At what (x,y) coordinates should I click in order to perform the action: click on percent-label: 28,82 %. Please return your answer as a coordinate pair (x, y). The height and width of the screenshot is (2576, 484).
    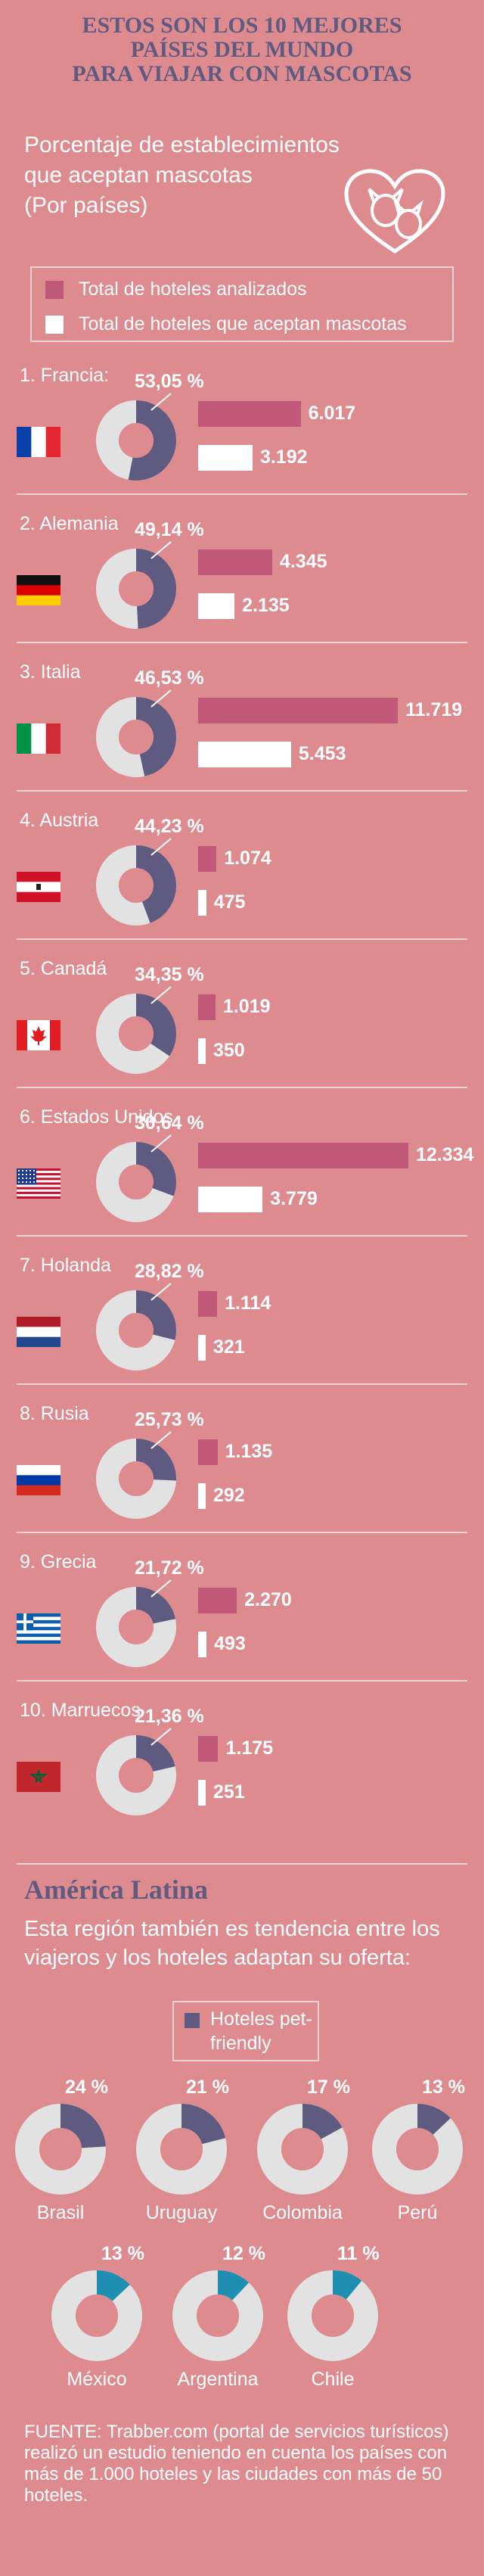
    Looking at the image, I should click on (169, 1271).